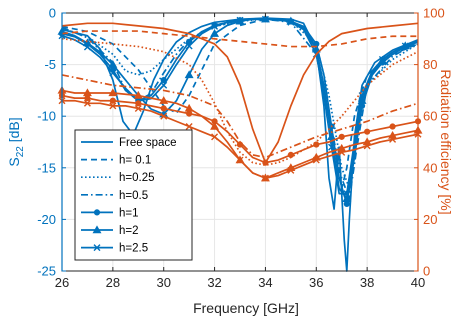  Describe the element at coordinates (265, 282) in the screenshot. I see `x-tick-label-4: 34` at that location.